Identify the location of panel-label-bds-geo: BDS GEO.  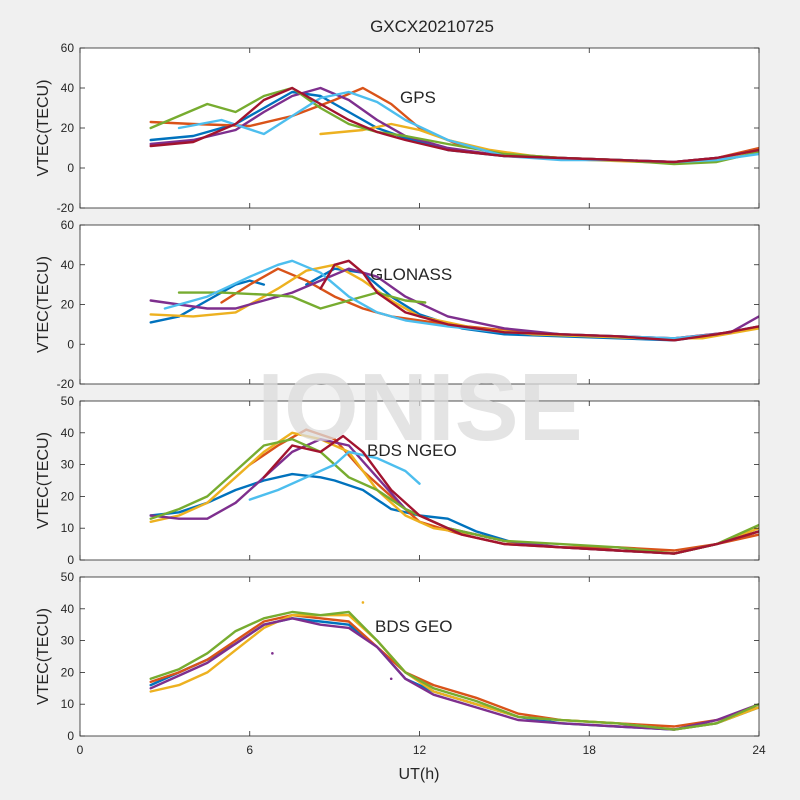
(413, 626).